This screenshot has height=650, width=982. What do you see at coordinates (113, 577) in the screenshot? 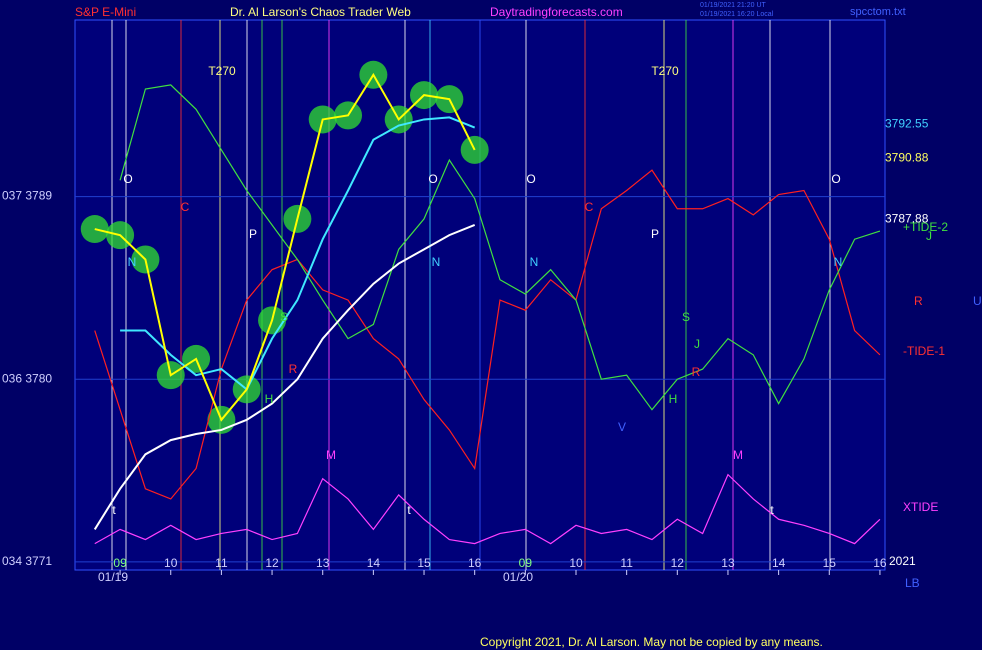
I see `date-label: 01/19` at bounding box center [113, 577].